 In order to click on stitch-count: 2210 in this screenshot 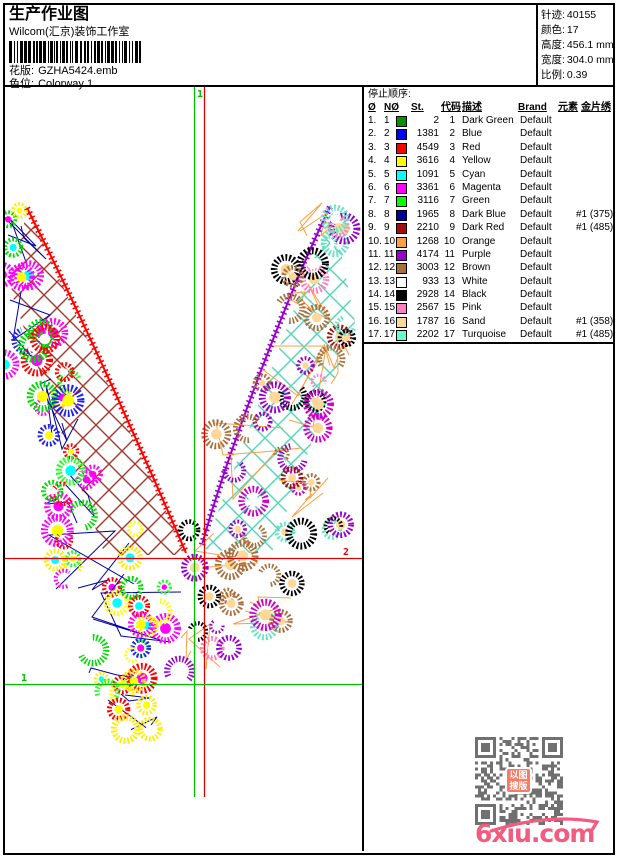, I will do `click(427, 228)`.